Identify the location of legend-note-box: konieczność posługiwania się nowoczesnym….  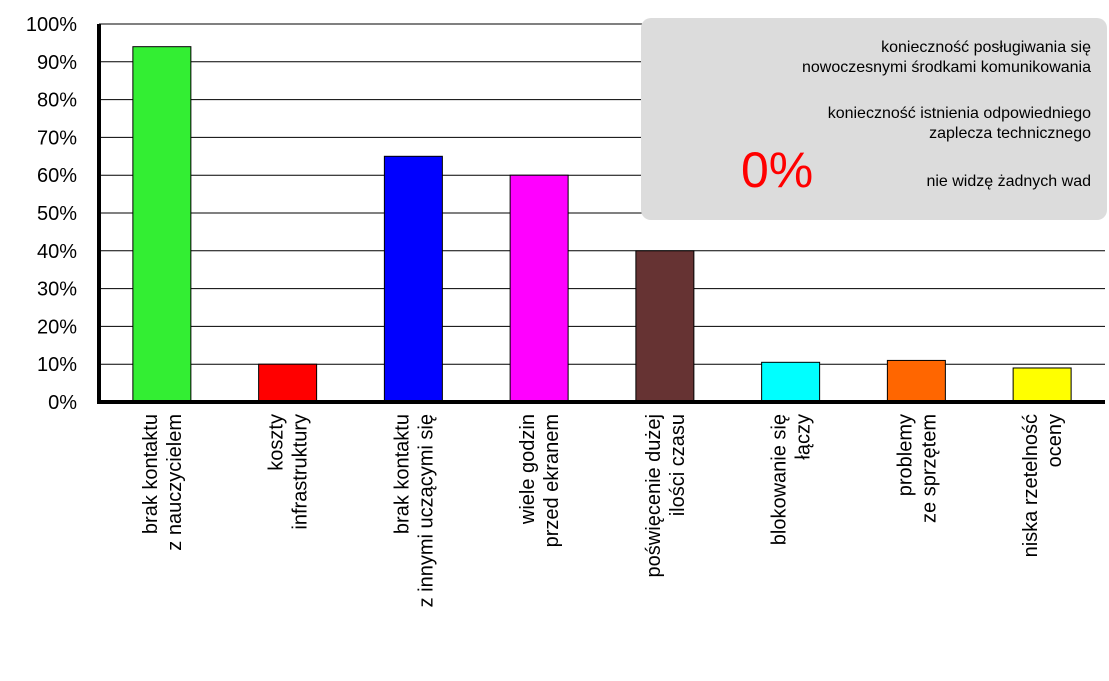
(874, 119).